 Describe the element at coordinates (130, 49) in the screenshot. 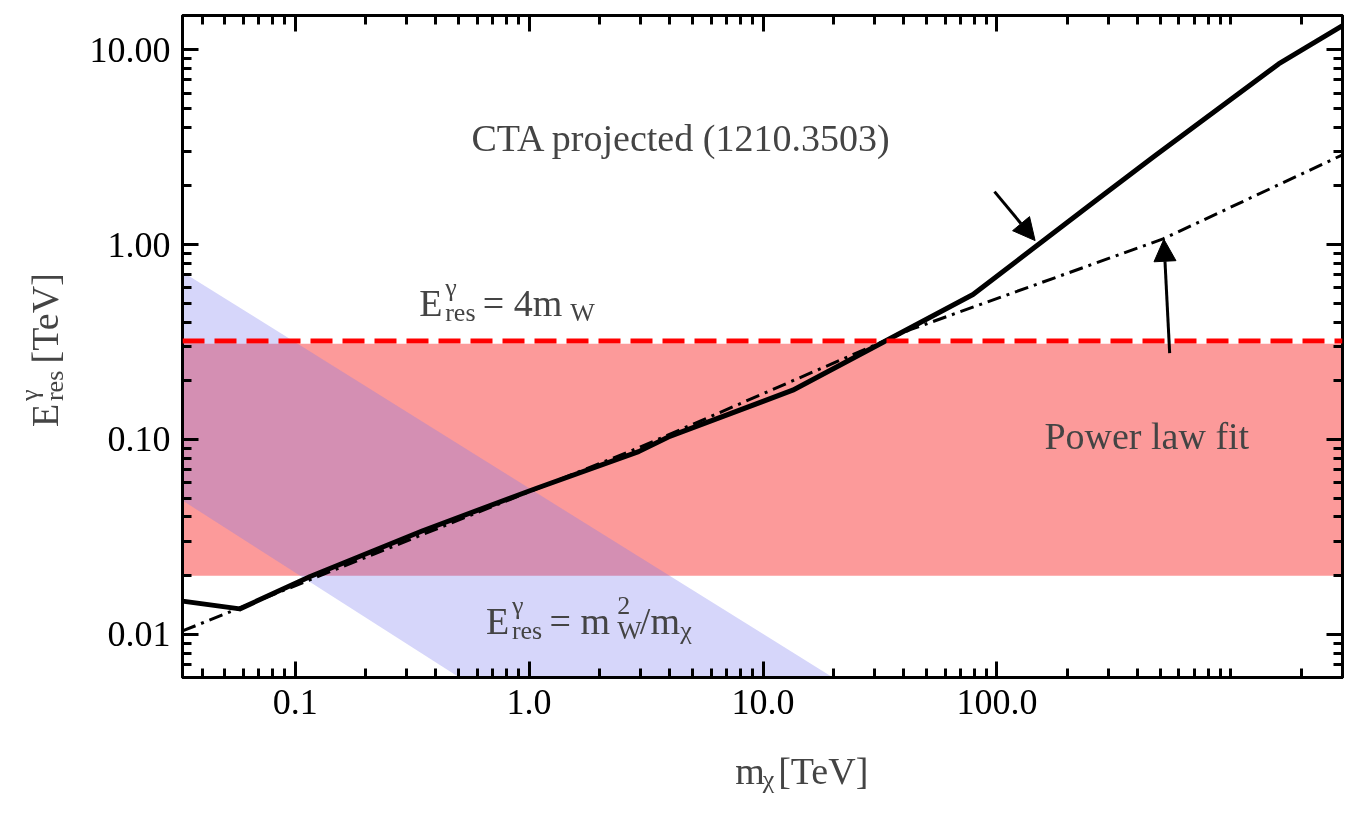

I see `y-tick-label: 10.00` at that location.